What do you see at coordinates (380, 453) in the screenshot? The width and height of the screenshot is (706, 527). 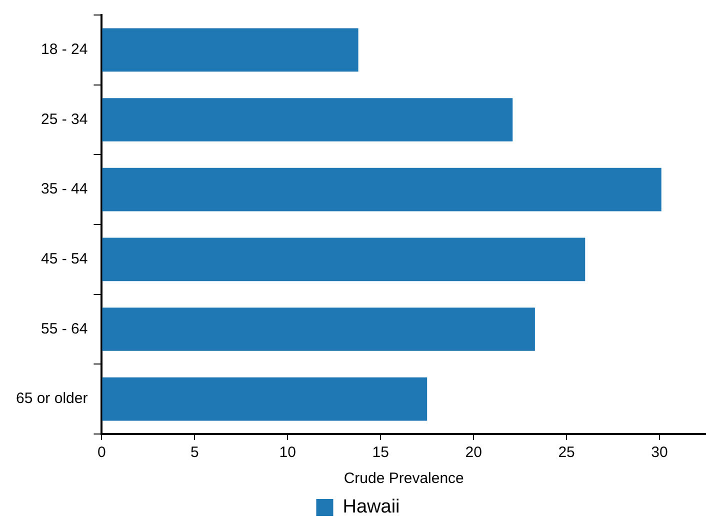 I see `x-tick-label: 15` at bounding box center [380, 453].